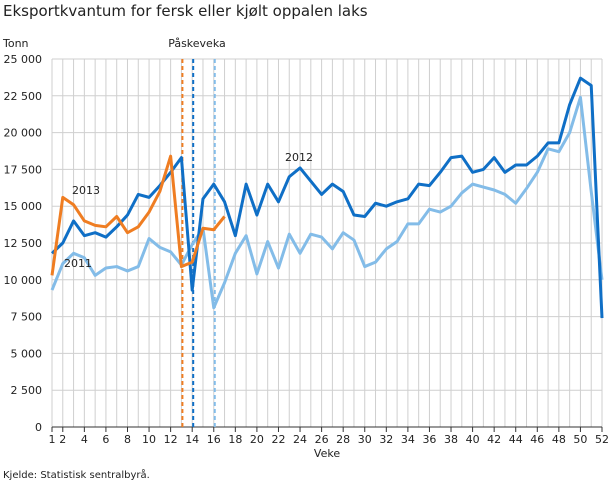 The image size is (610, 488). What do you see at coordinates (365, 439) in the screenshot?
I see `x-tick-label: 30` at bounding box center [365, 439].